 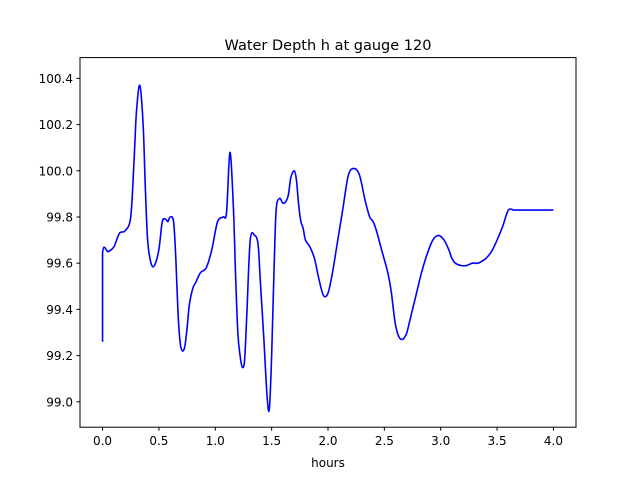 I want to click on x-tick-label: 0.0, so click(x=102, y=441).